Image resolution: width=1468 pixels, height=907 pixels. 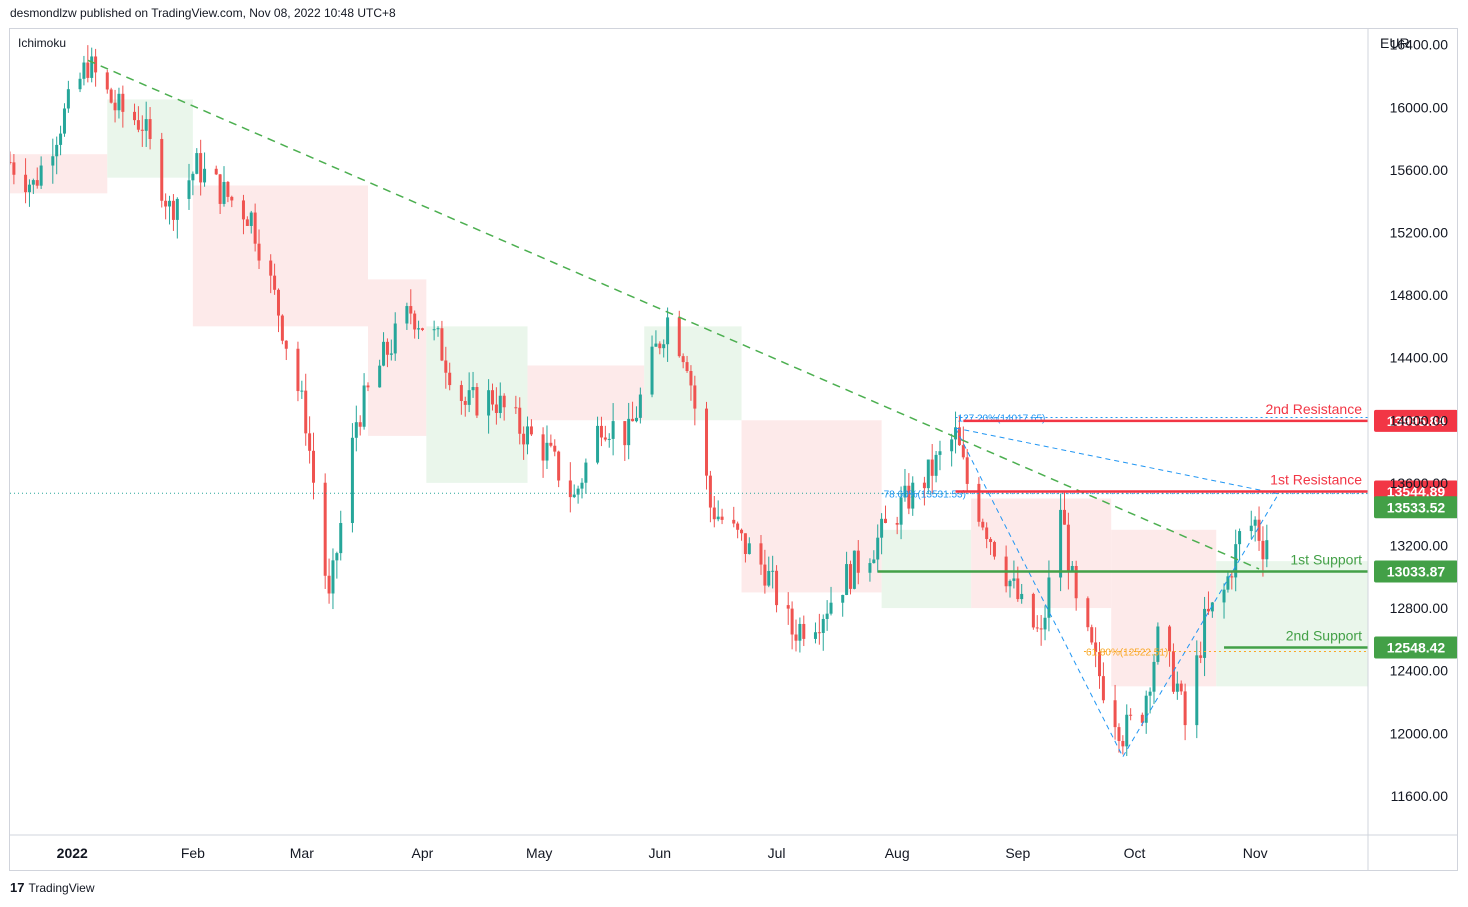 I want to click on y-tick-label-4: 13200.00, so click(x=1419, y=545).